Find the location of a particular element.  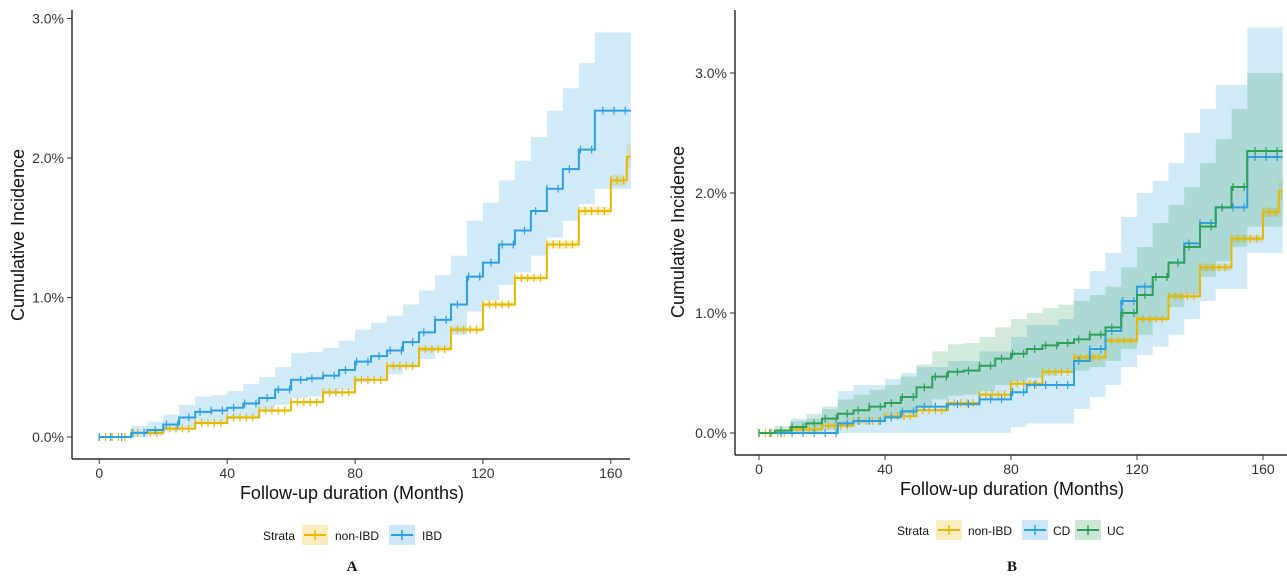

panel-b-y-axis-title: Cumulative Incidence is located at coordinates (678, 232).